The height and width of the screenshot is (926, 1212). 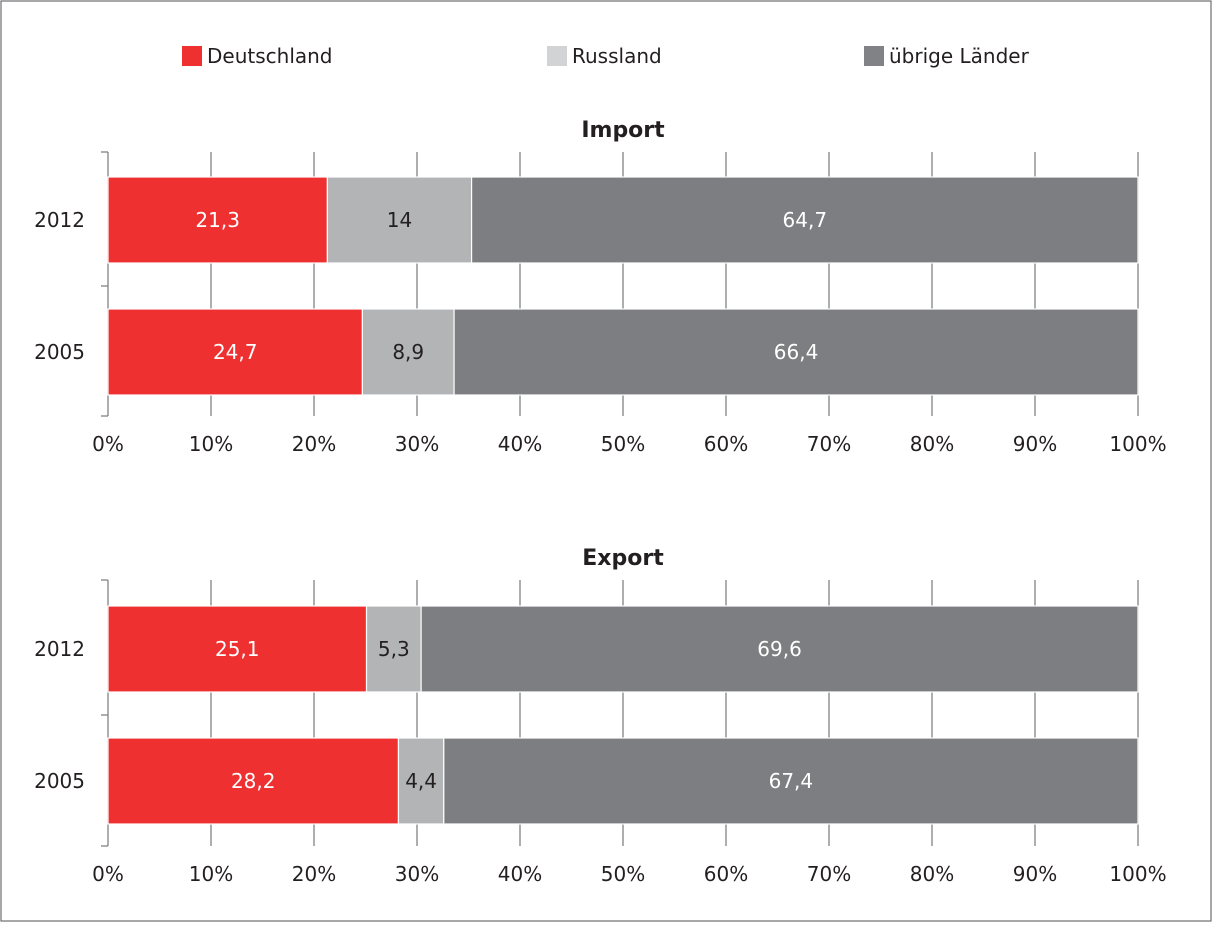 What do you see at coordinates (623, 558) in the screenshot?
I see `panel-title-export: Export` at bounding box center [623, 558].